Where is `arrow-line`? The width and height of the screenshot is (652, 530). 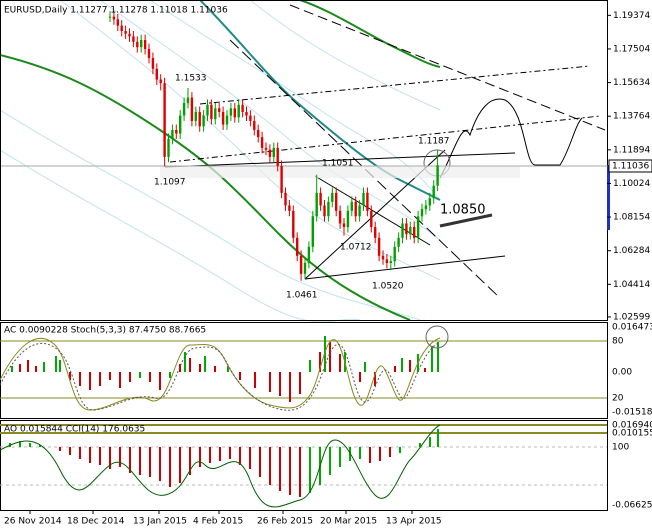
arrow-line is located at coordinates (466, 220).